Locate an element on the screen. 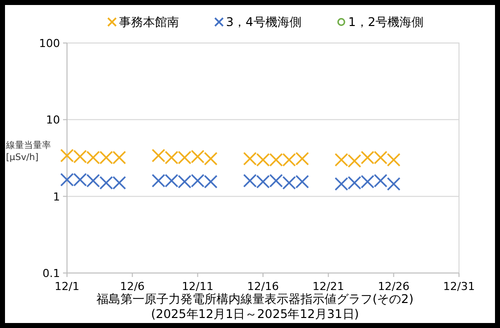  x-tick-label: 12/1 is located at coordinates (67, 286).